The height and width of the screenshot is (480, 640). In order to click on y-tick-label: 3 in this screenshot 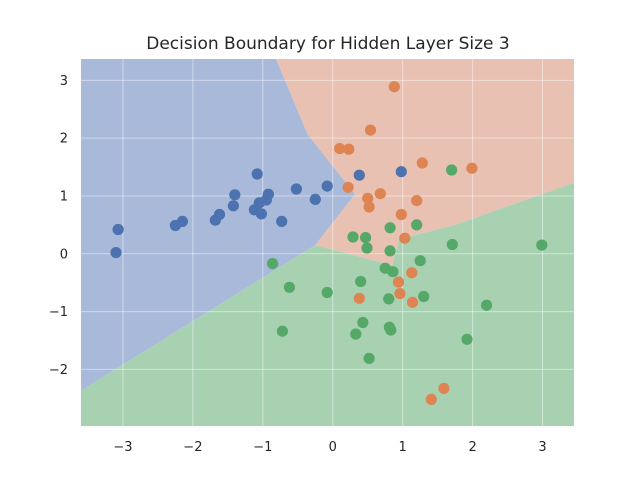, I will do `click(64, 81)`.